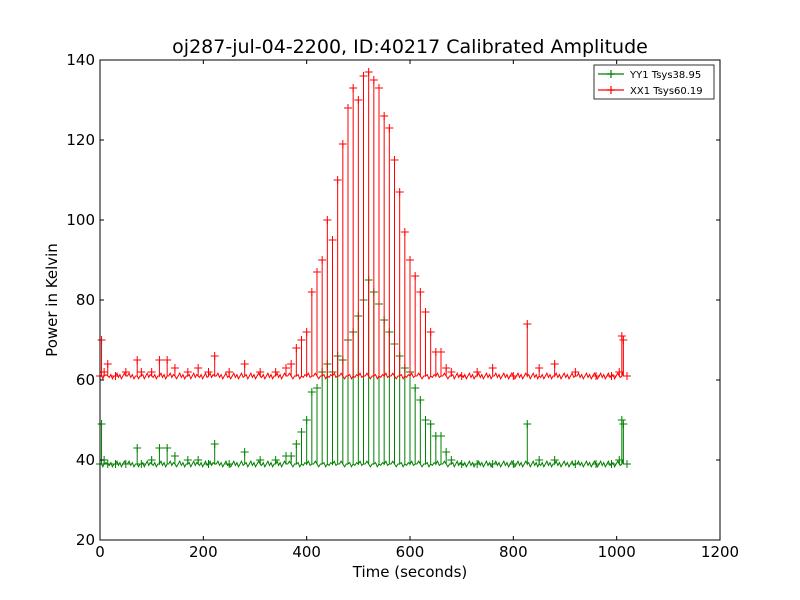  What do you see at coordinates (410, 552) in the screenshot?
I see `x-tick-label: 600` at bounding box center [410, 552].